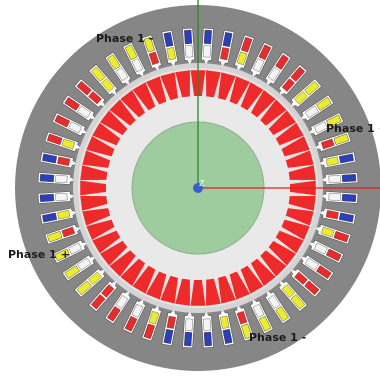  Describe the element at coordinates (277, 337) in the screenshot. I see `phase-label-bottom-right: Phase 1 -` at that location.